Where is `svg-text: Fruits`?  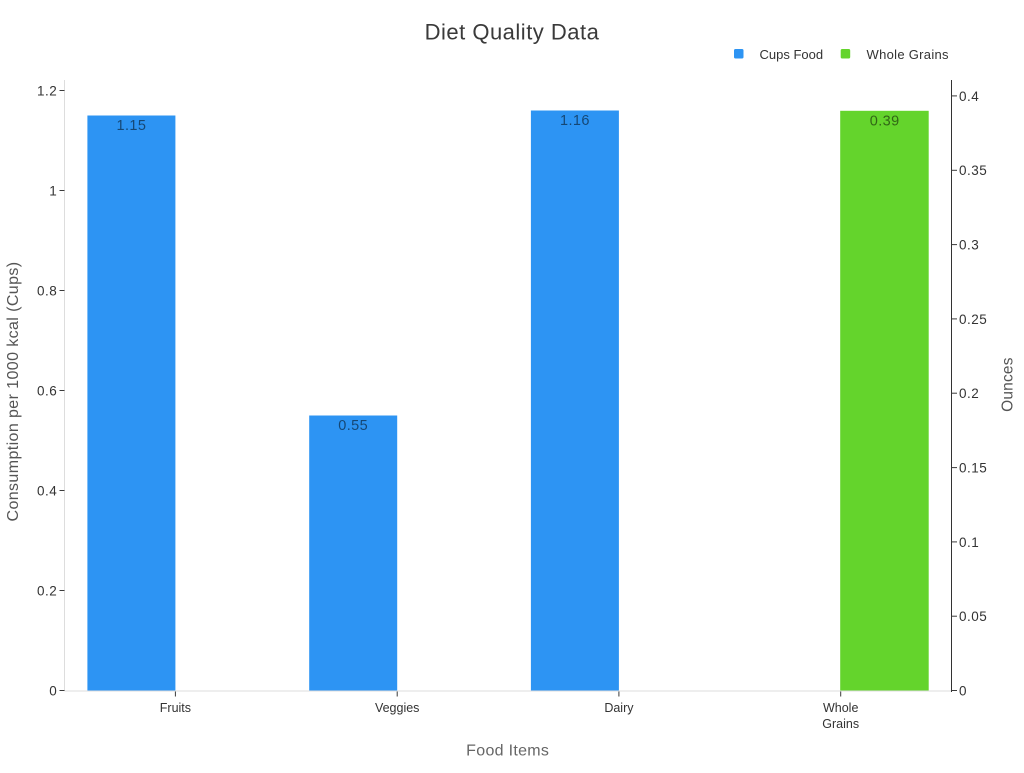
svg-text: Fruits is located at coordinates (175, 708).